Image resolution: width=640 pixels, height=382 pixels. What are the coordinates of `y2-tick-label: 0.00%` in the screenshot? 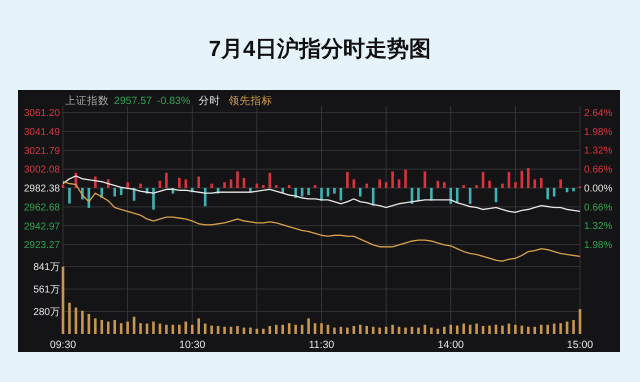 It's located at (598, 188).